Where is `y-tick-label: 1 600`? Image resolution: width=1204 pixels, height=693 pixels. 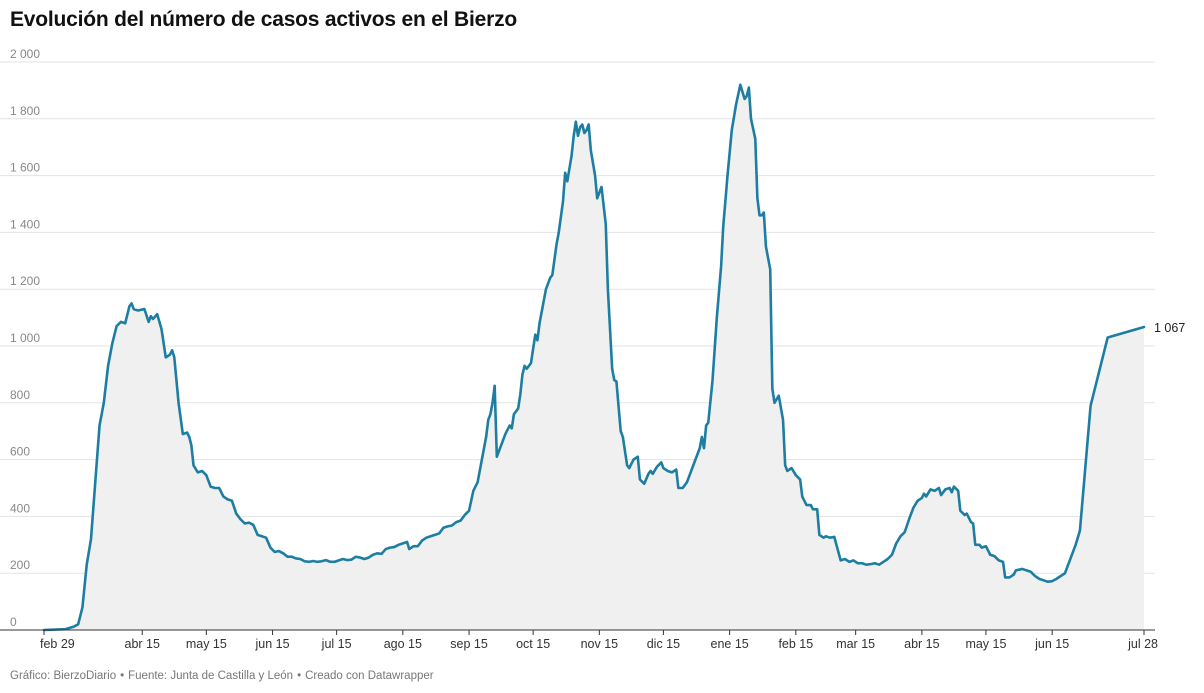 y-tick-label: 1 600 is located at coordinates (25, 168).